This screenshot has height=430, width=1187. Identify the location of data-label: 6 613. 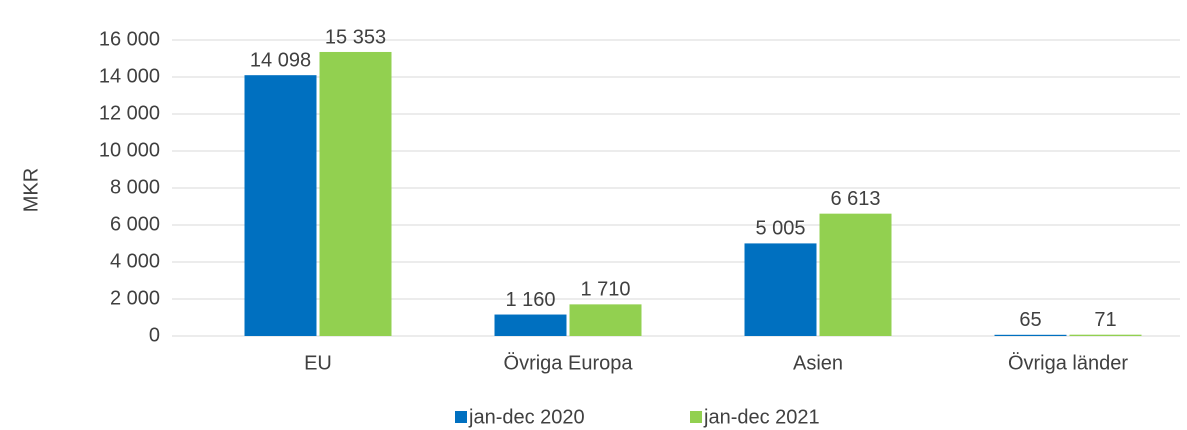
(855, 199).